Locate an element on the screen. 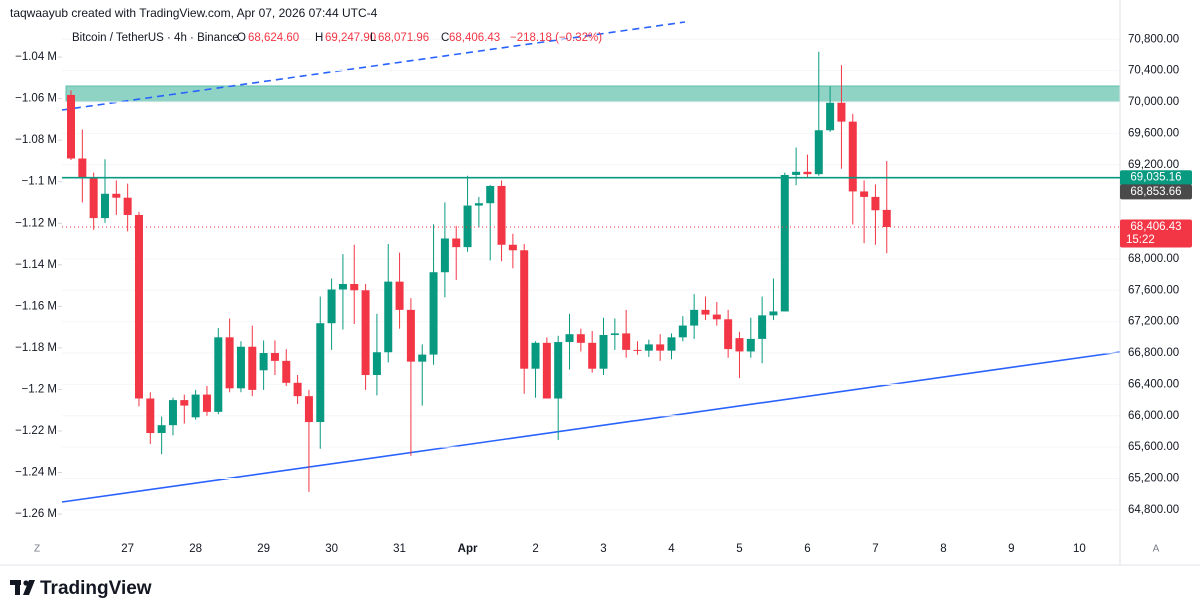 The image size is (1200, 615). x-tick-label: 10 is located at coordinates (1079, 549).